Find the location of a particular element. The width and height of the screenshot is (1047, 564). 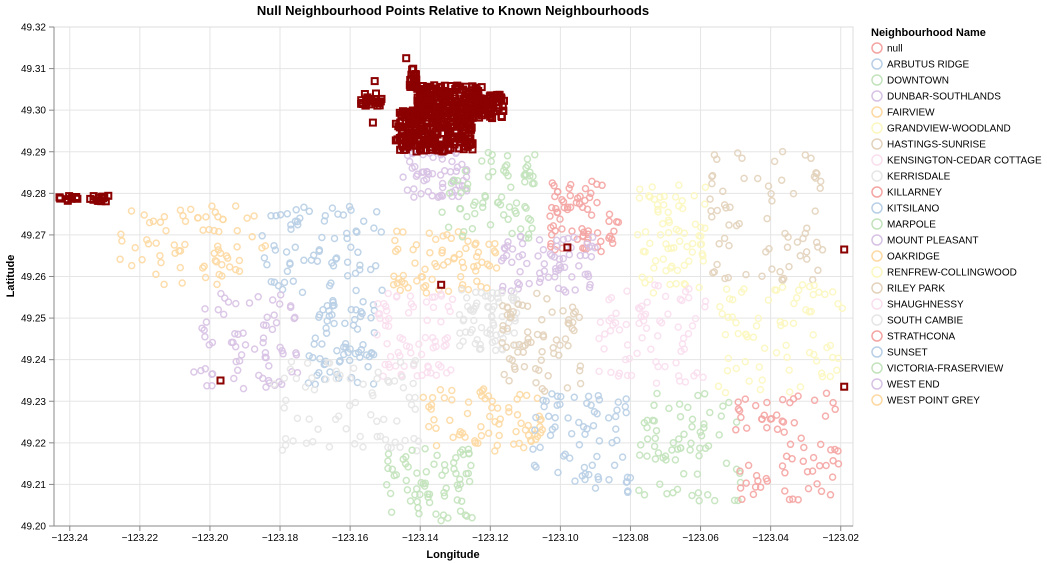

legend-label: null is located at coordinates (895, 49).